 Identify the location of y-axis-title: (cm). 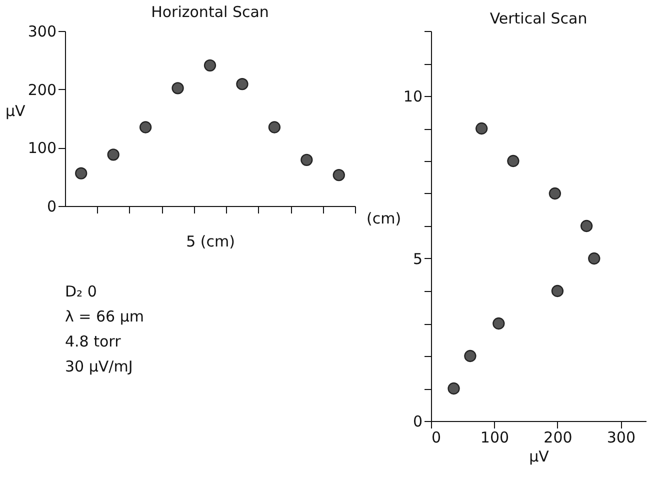
(384, 219).